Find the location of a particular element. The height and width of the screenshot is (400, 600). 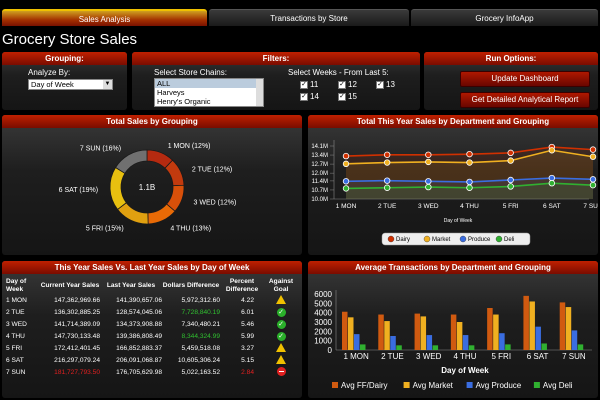

table-cell-last: 206,091,068.87 is located at coordinates (139, 360).